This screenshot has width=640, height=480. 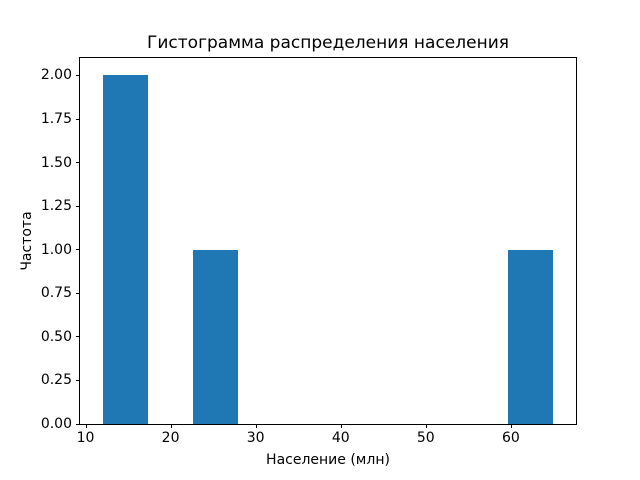 I want to click on x-tick-label: 20, so click(x=170, y=438).